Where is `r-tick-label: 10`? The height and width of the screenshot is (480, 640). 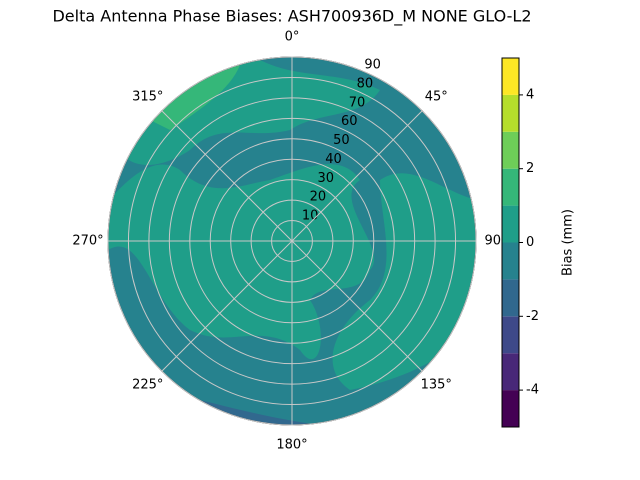
r-tick-label: 10 is located at coordinates (310, 216).